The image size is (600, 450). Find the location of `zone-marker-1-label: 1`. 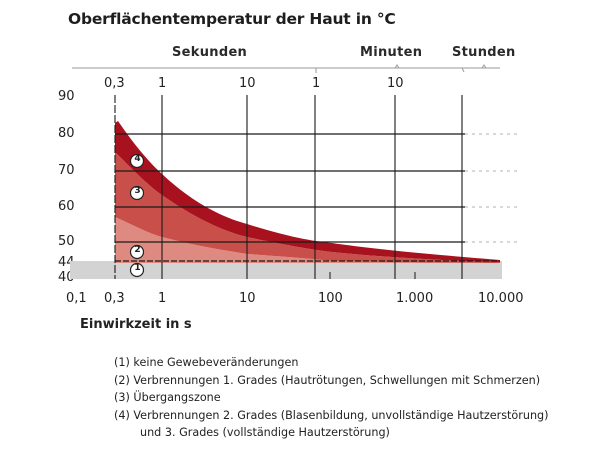

zone-marker-1-label: 1 is located at coordinates (137, 268).